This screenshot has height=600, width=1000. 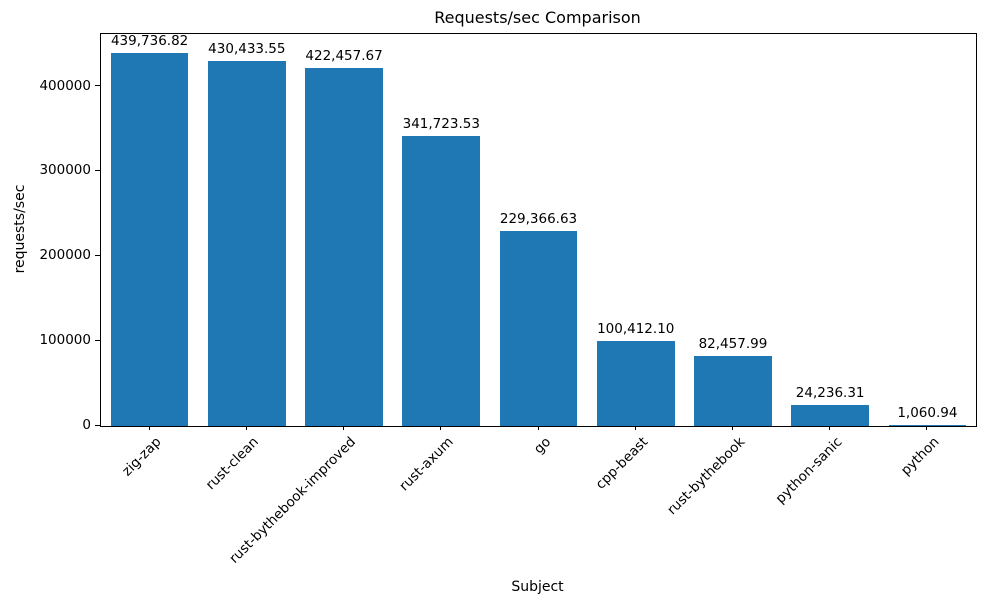 What do you see at coordinates (426, 464) in the screenshot?
I see `x-tick-label-rust-axum: rust-axum` at bounding box center [426, 464].